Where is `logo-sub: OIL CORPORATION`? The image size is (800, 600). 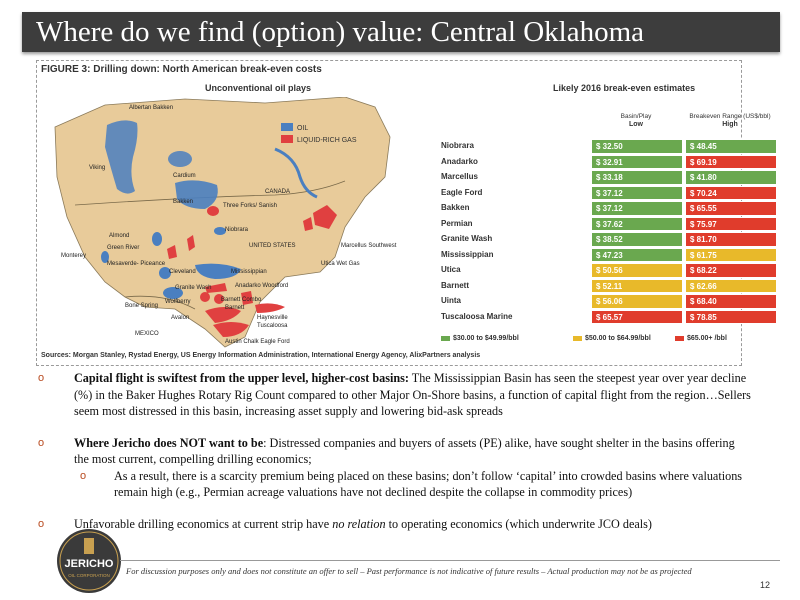
logo-sub: OIL CORPORATION is located at coordinates (89, 575).